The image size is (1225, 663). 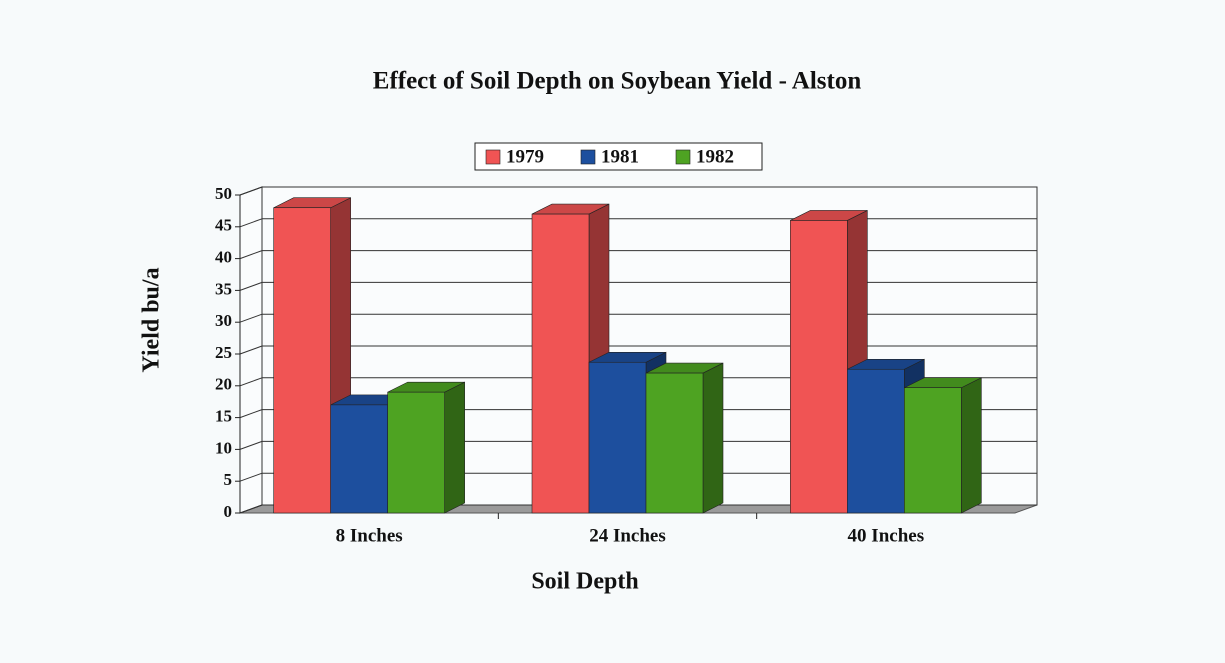 I want to click on y-tick-label: 35, so click(x=223, y=288).